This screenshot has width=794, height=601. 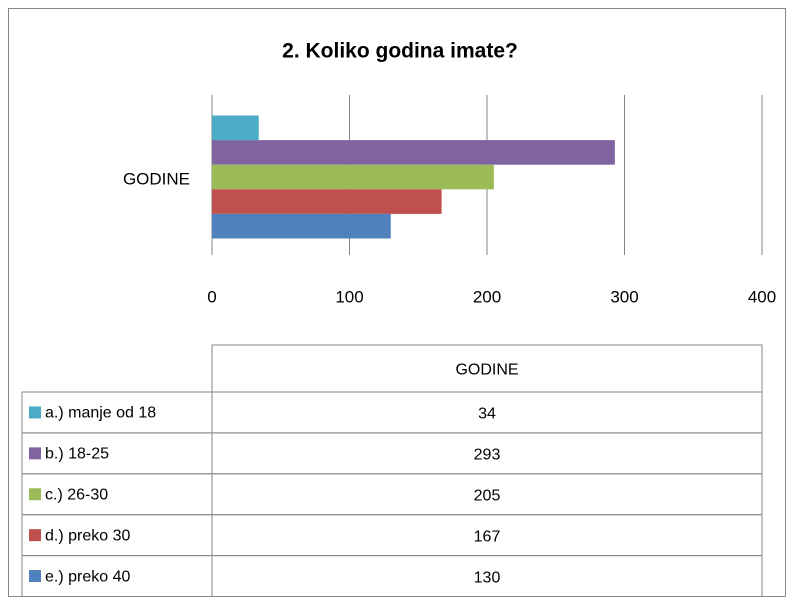 What do you see at coordinates (487, 536) in the screenshot?
I see `table-value: 167` at bounding box center [487, 536].